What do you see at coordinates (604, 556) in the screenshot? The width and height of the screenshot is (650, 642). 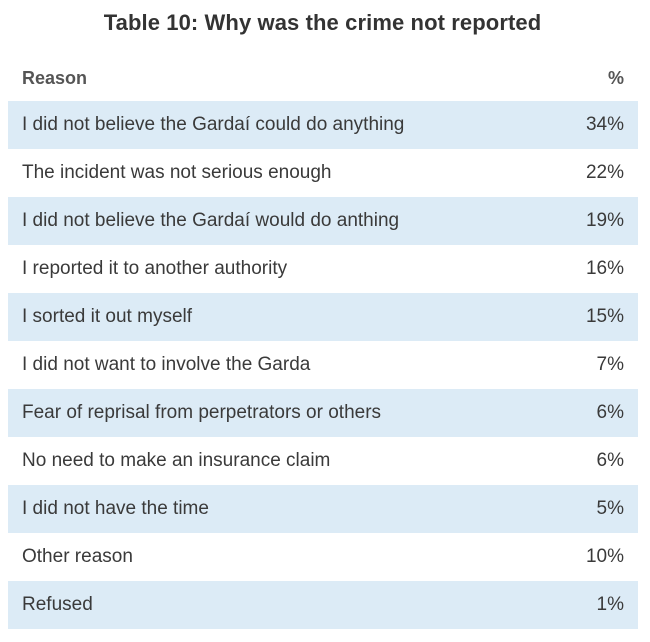 I see `row-percent: 10%` at bounding box center [604, 556].